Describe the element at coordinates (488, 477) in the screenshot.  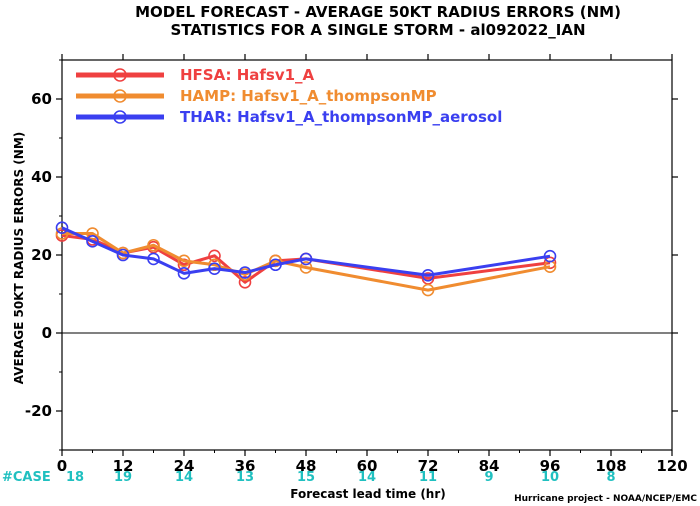
I see `case-count: 9` at that location.